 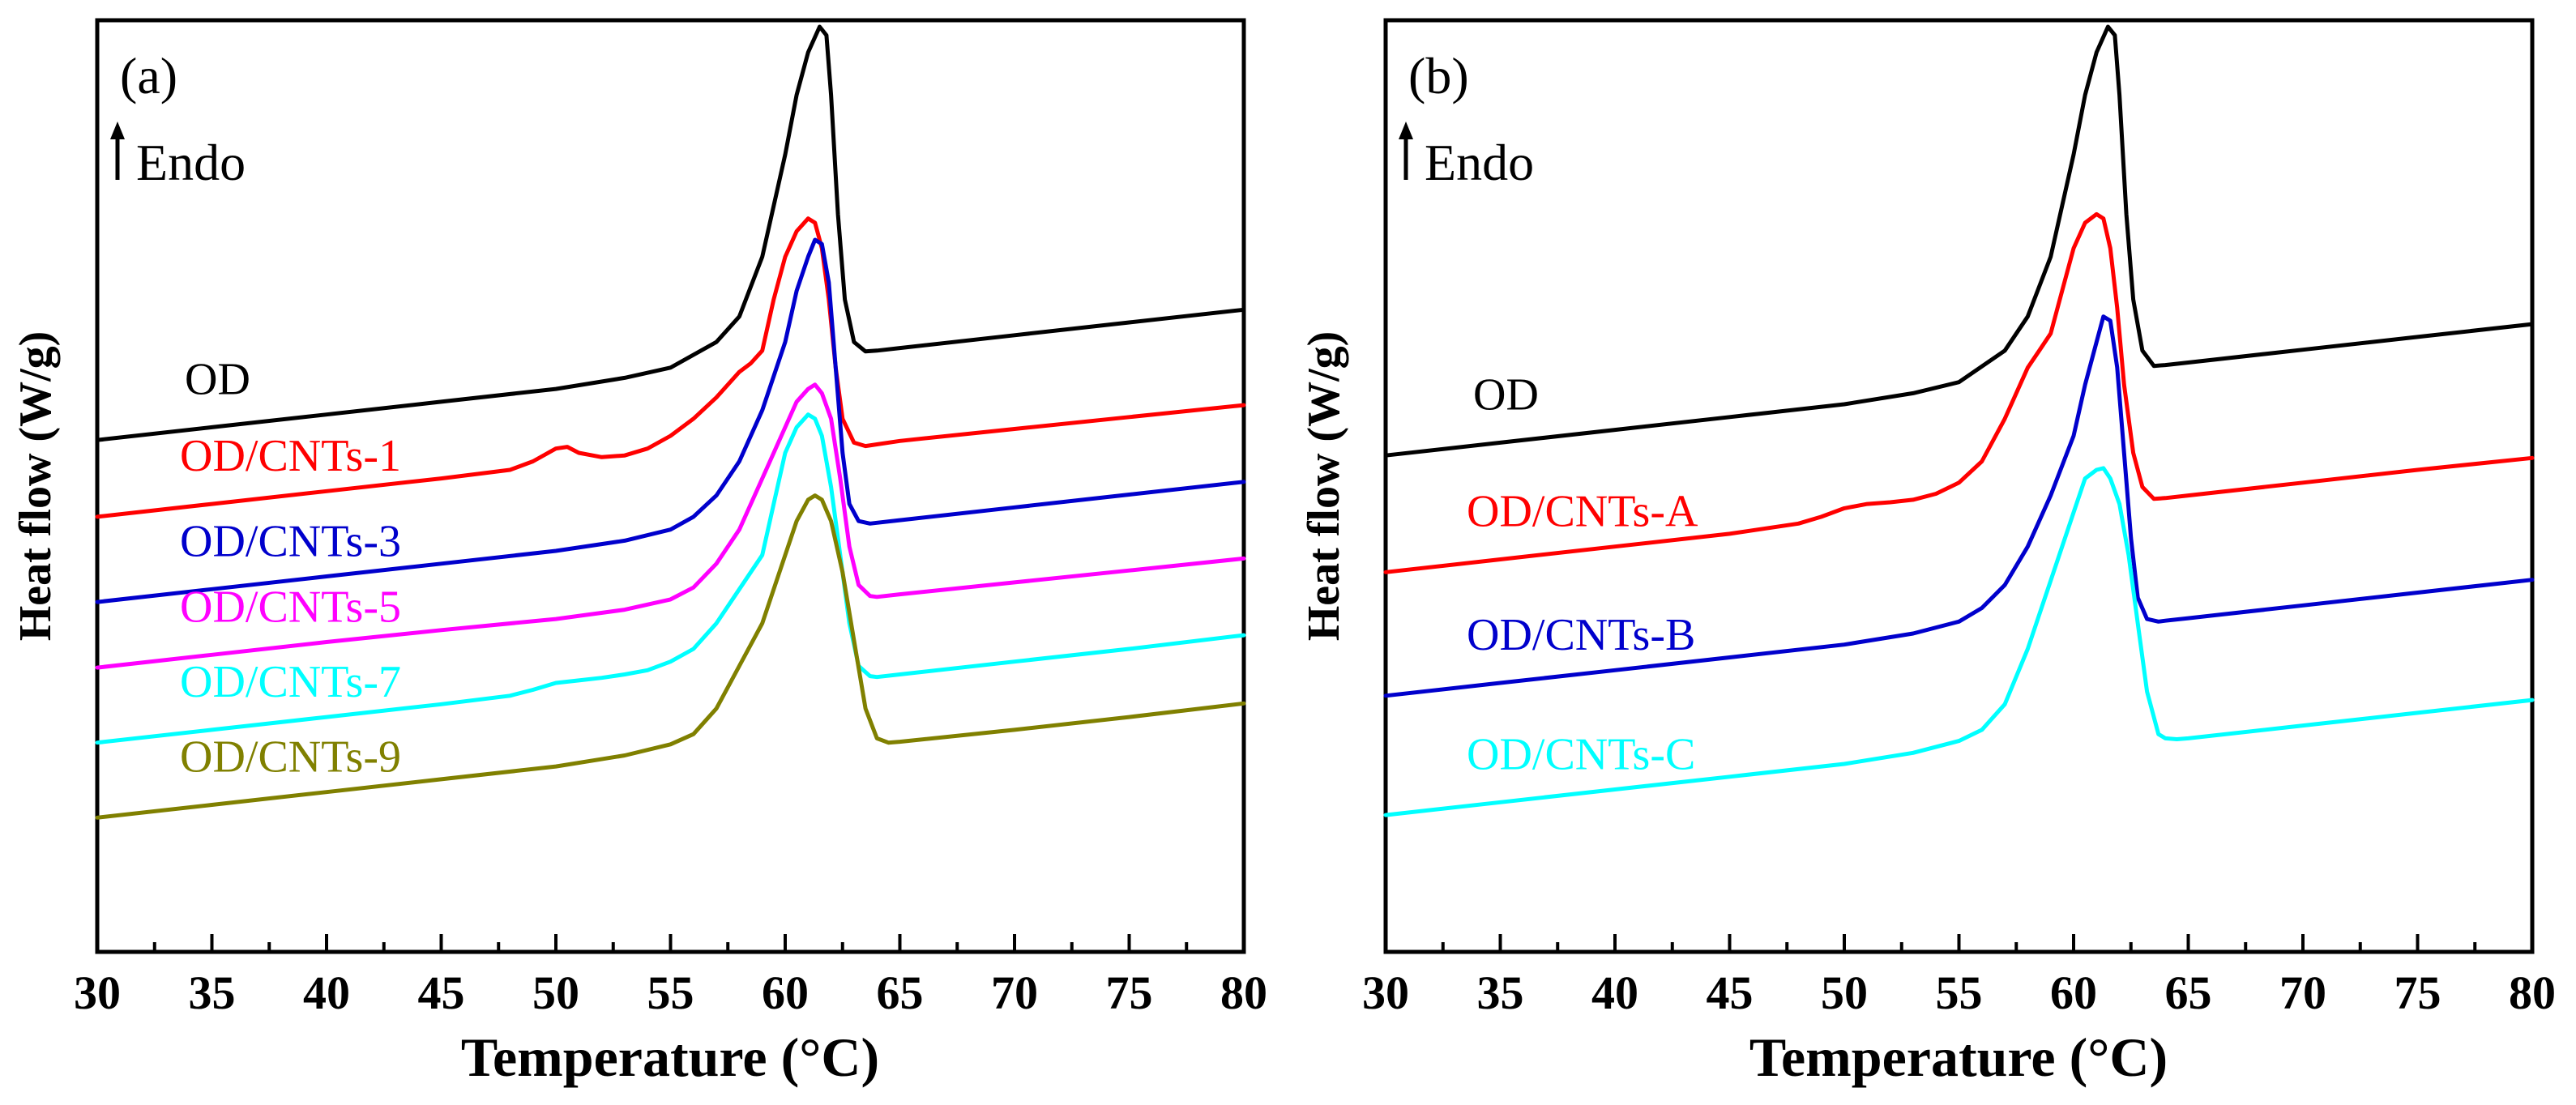 I want to click on series-label: OD/CNTs-B, so click(x=1581, y=635).